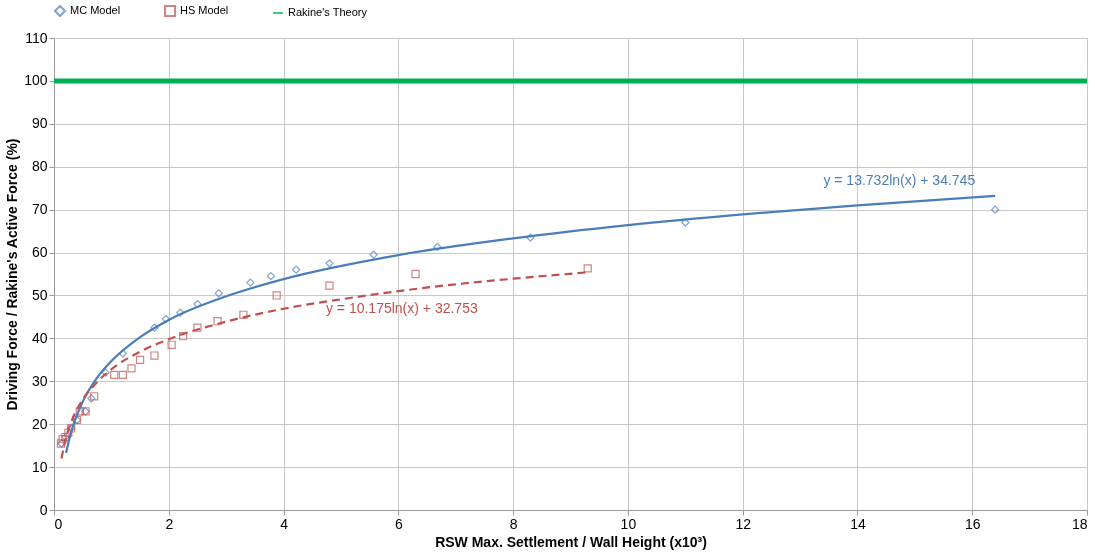 The height and width of the screenshot is (554, 1095). What do you see at coordinates (36, 37) in the screenshot?
I see `y-tick-label: 110` at bounding box center [36, 37].